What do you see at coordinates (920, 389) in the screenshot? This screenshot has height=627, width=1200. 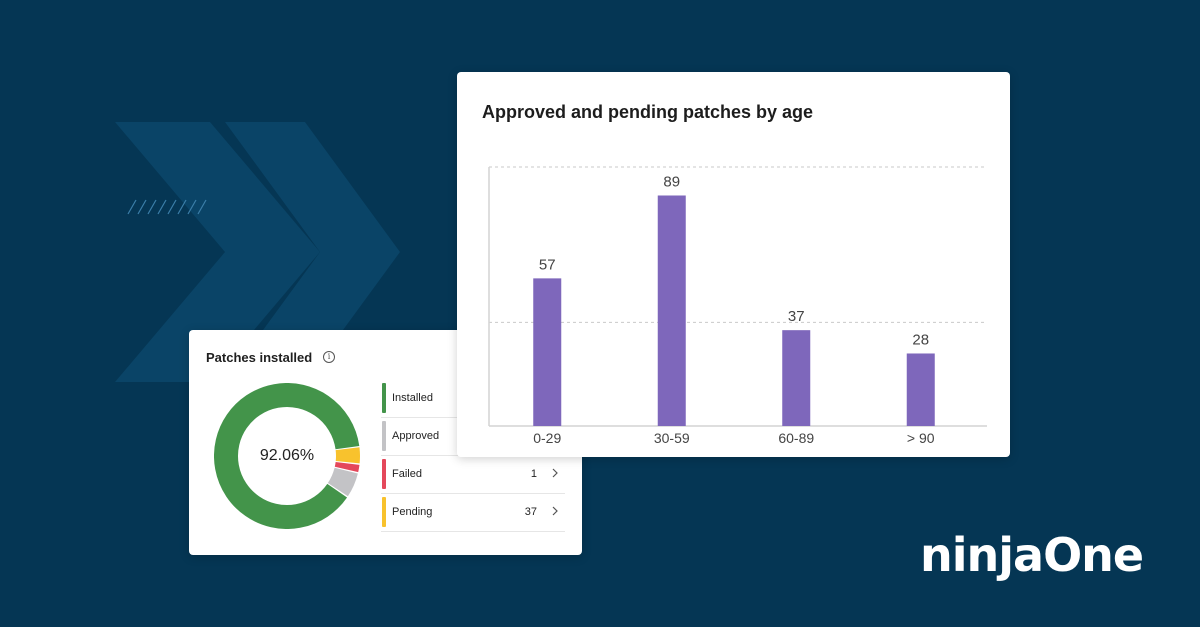 I see `bar-> 90` at bounding box center [920, 389].